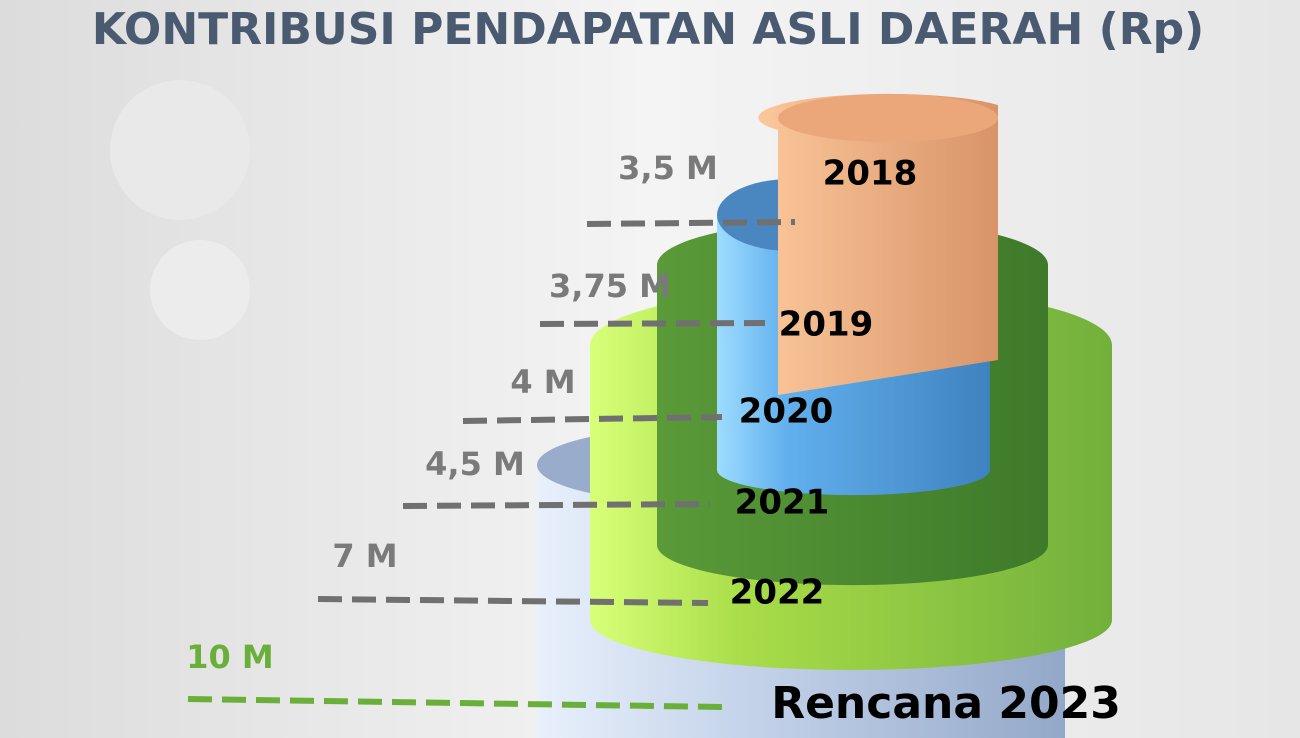  I want to click on year-label: 2021, so click(782, 503).